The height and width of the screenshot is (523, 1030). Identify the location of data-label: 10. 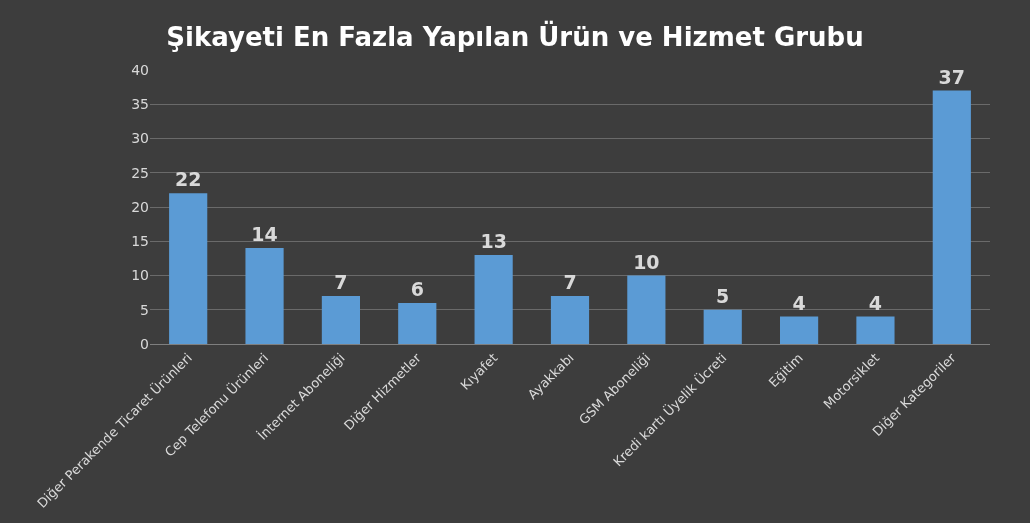
(646, 261).